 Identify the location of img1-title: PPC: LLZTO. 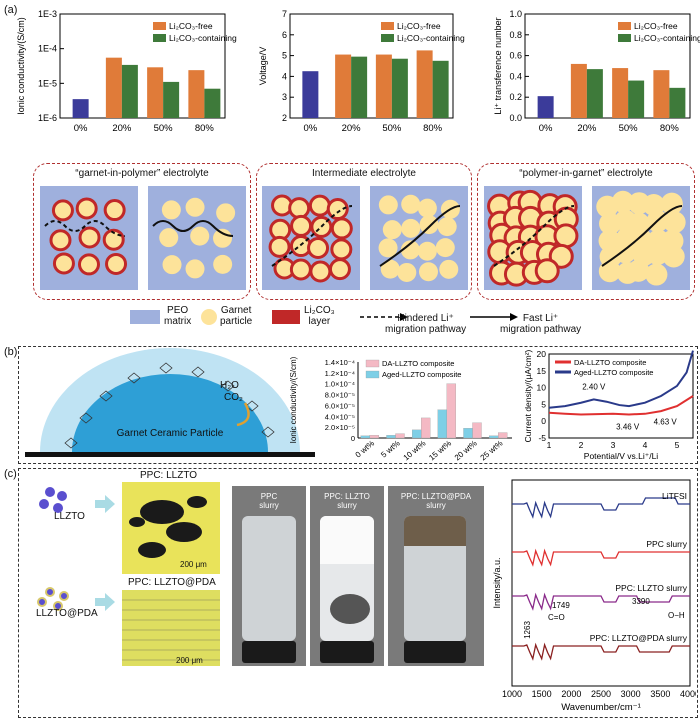
(169, 475).